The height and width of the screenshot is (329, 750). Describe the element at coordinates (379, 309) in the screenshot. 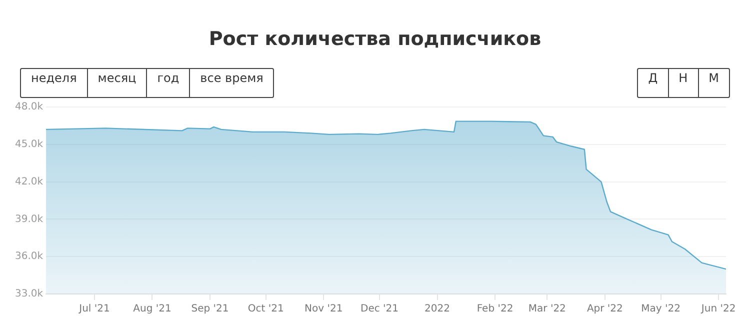

I see `x-tick-label: Dec '21` at that location.